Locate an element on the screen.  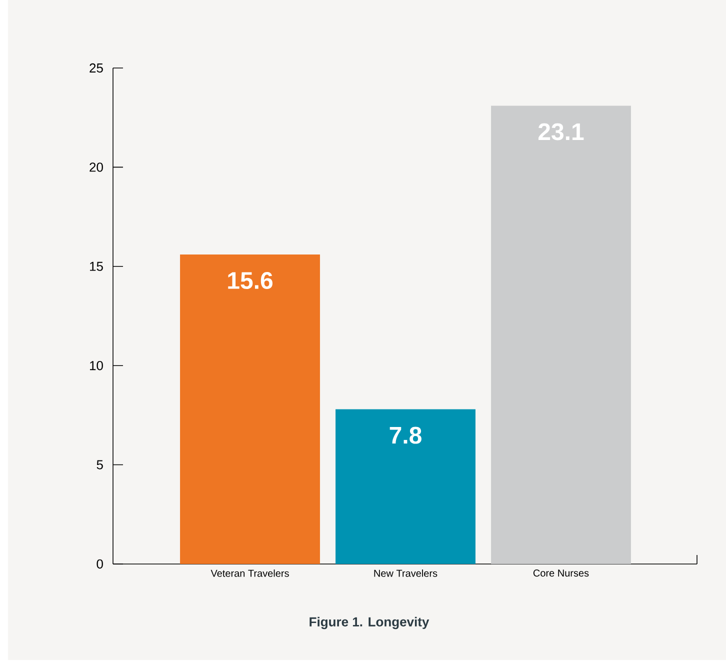
data-label: 15.6 is located at coordinates (250, 281).